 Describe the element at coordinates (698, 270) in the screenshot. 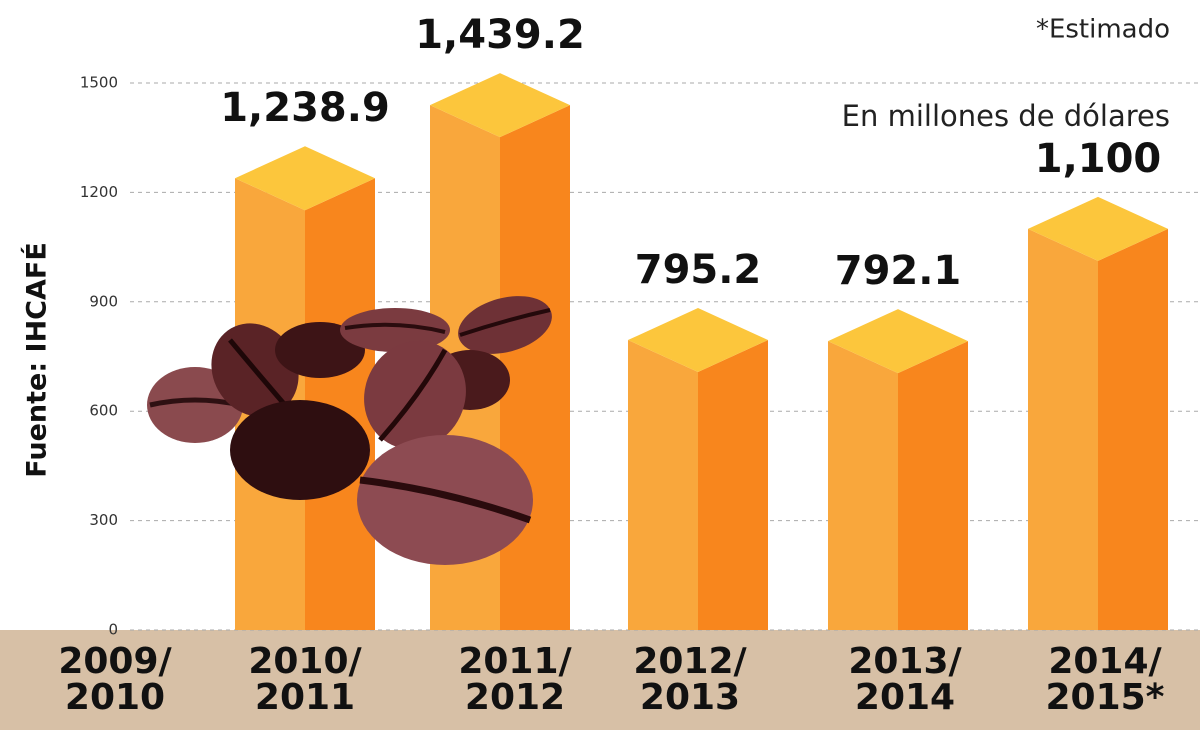

I see `value-label: 795.2` at that location.